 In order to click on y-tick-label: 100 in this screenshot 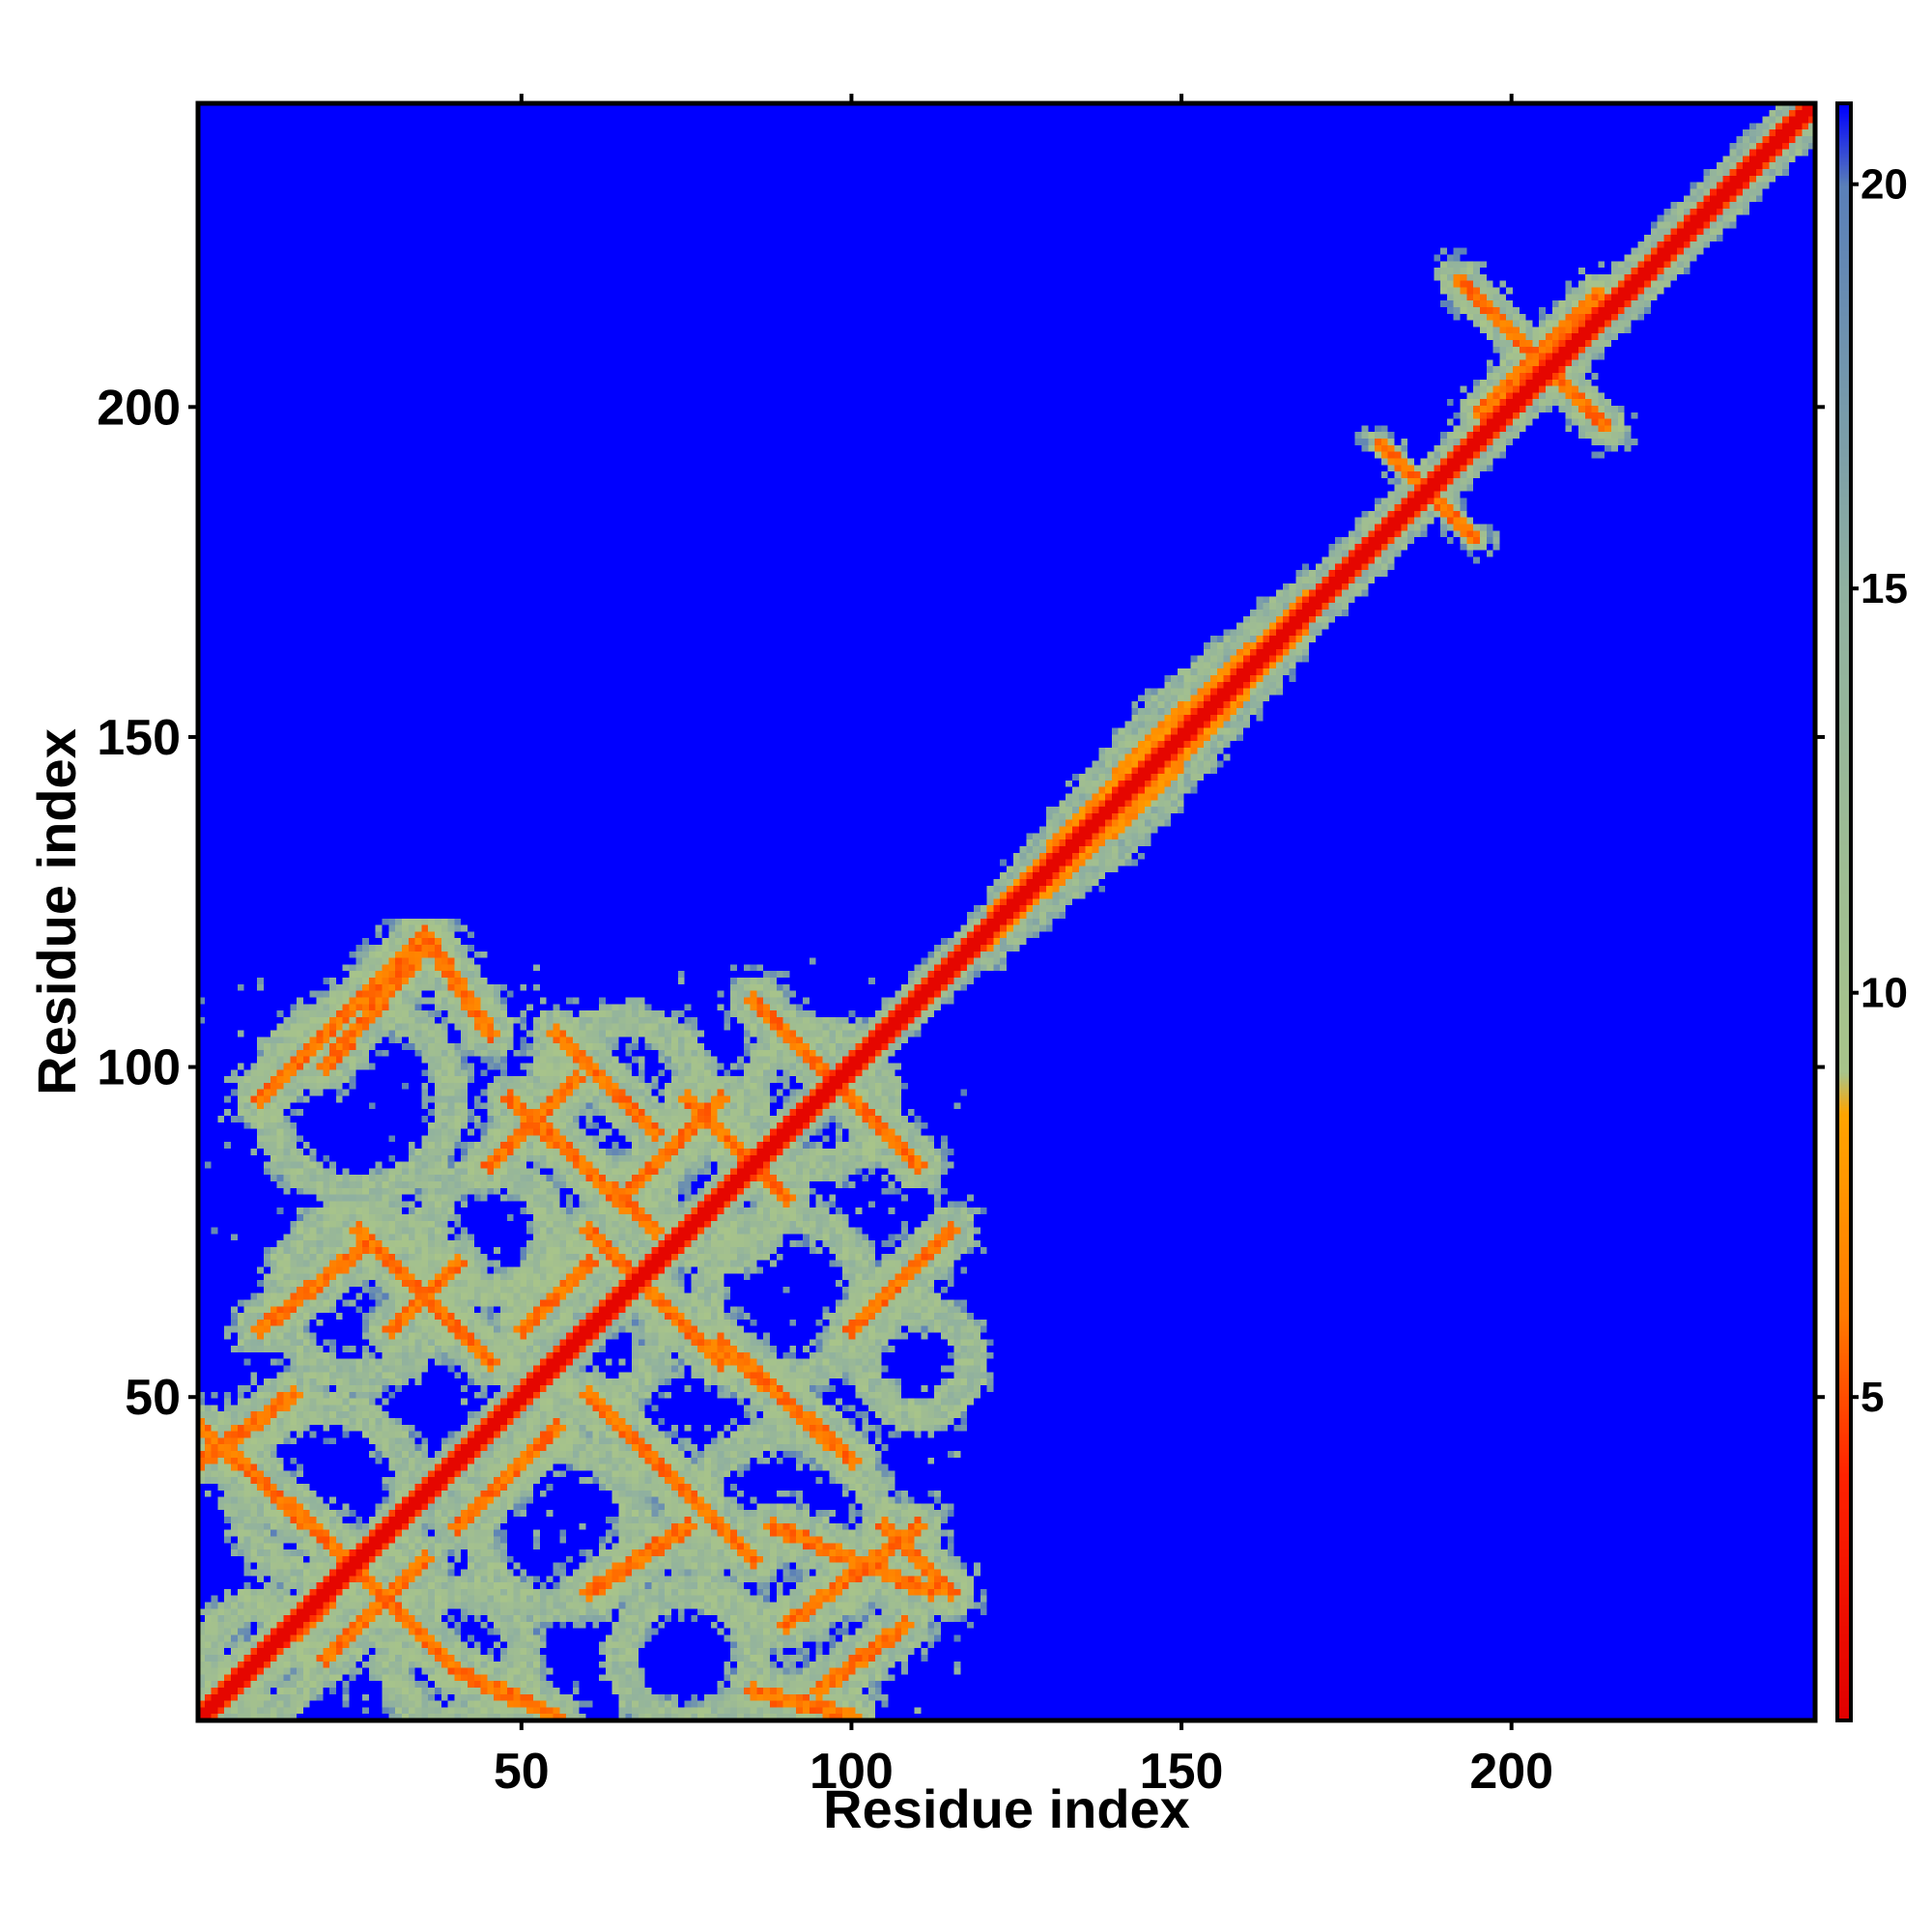, I will do `click(139, 1068)`.